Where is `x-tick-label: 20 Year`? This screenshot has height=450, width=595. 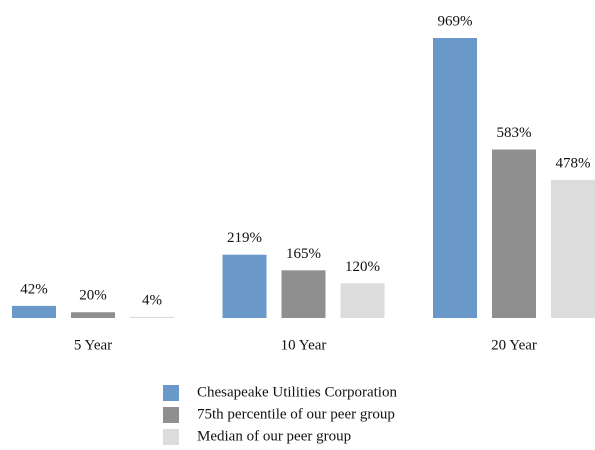
x-tick-label: 20 Year is located at coordinates (514, 345).